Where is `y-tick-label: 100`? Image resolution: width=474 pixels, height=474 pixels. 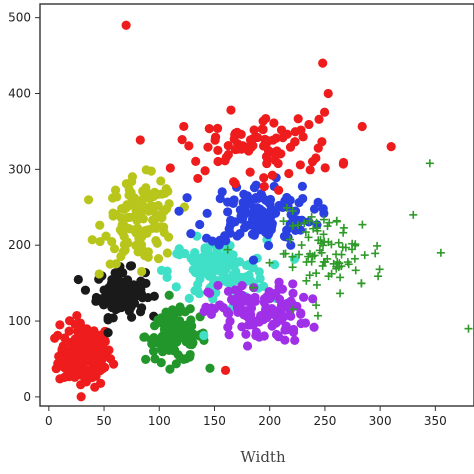 y-tick-label: 100 is located at coordinates (19, 321).